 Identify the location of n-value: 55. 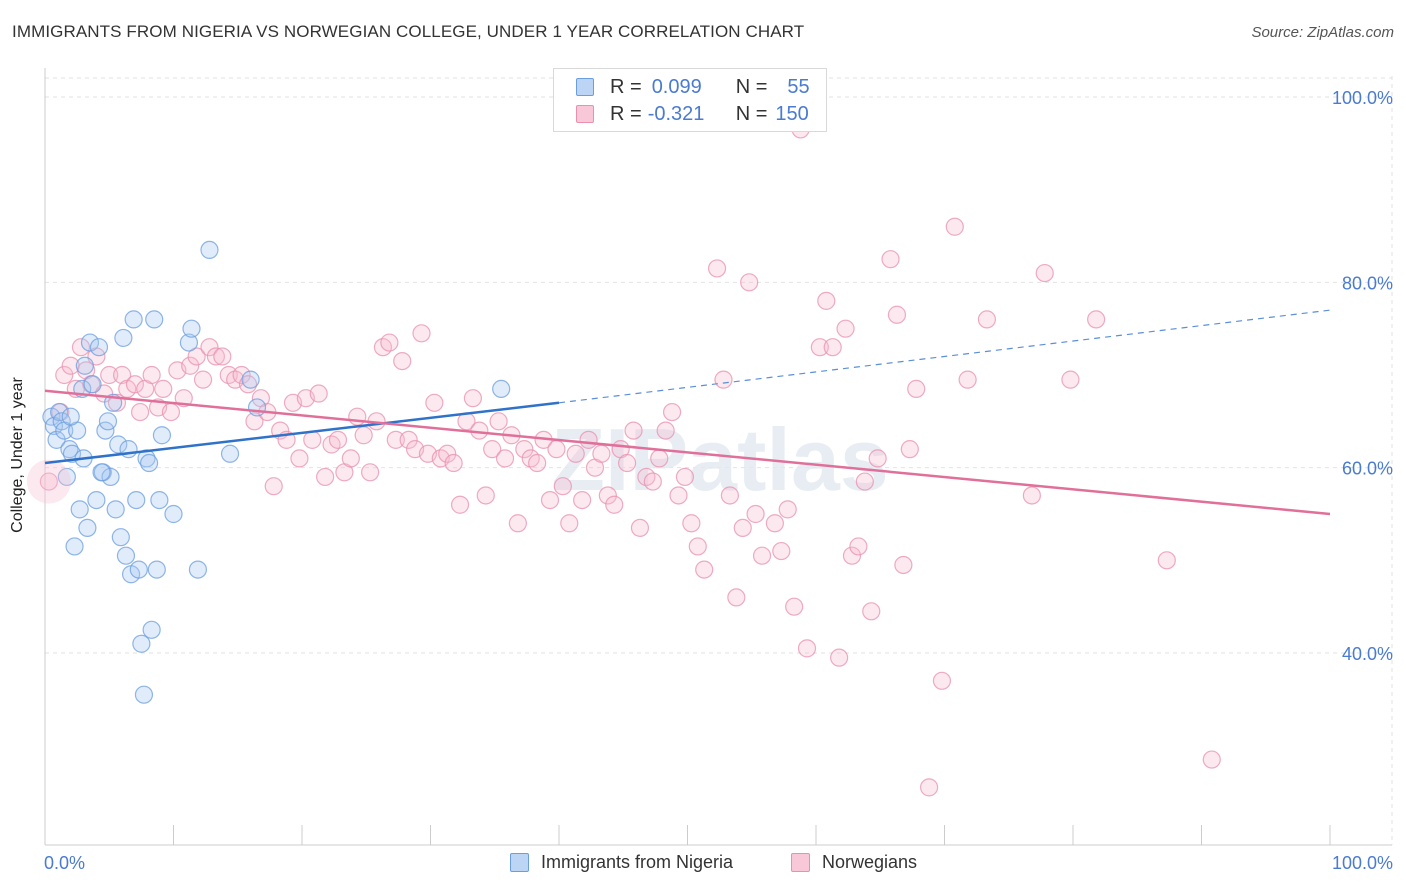
(798, 86).